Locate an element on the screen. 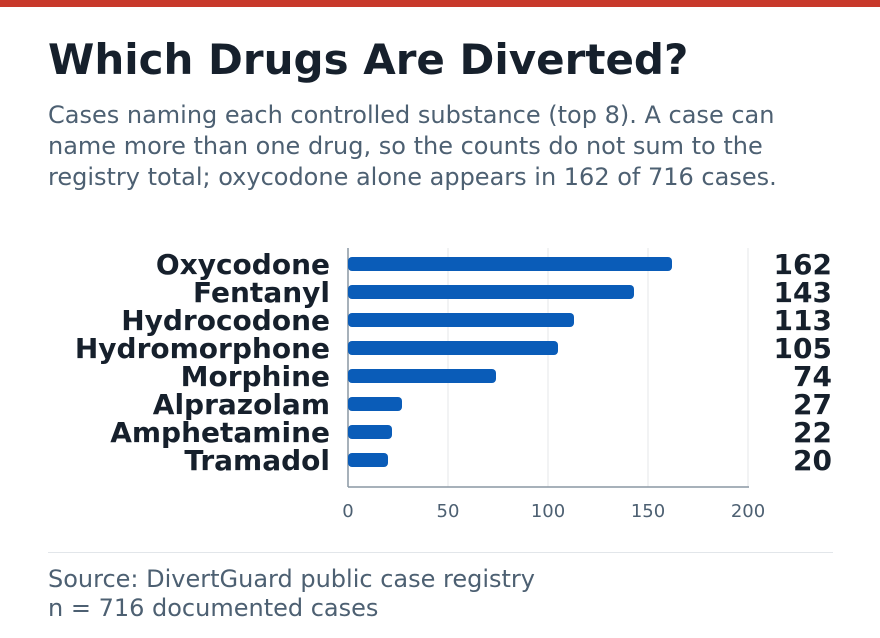  x-tick-label: 0 is located at coordinates (347, 511).